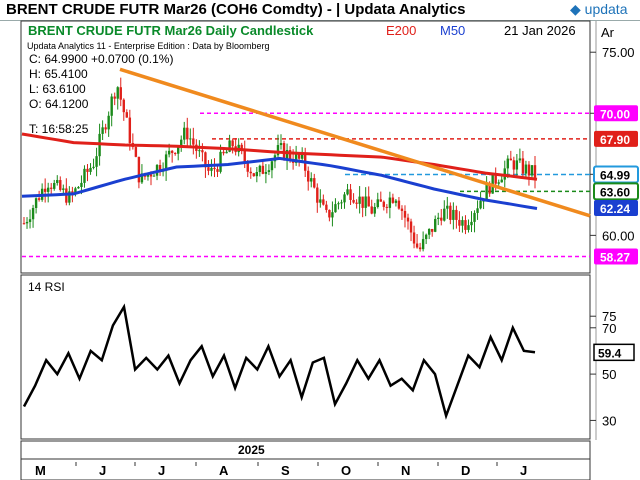  I want to click on level-label: 63.60, so click(615, 192).